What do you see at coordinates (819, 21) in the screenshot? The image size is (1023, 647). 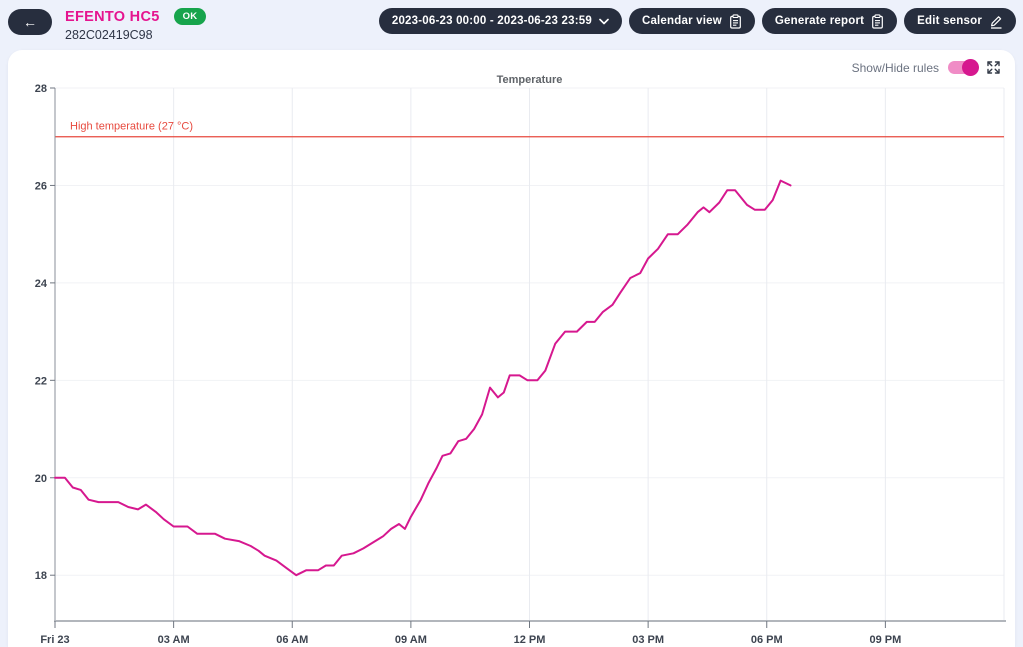 I see `generate-report-label: Generate report` at bounding box center [819, 21].